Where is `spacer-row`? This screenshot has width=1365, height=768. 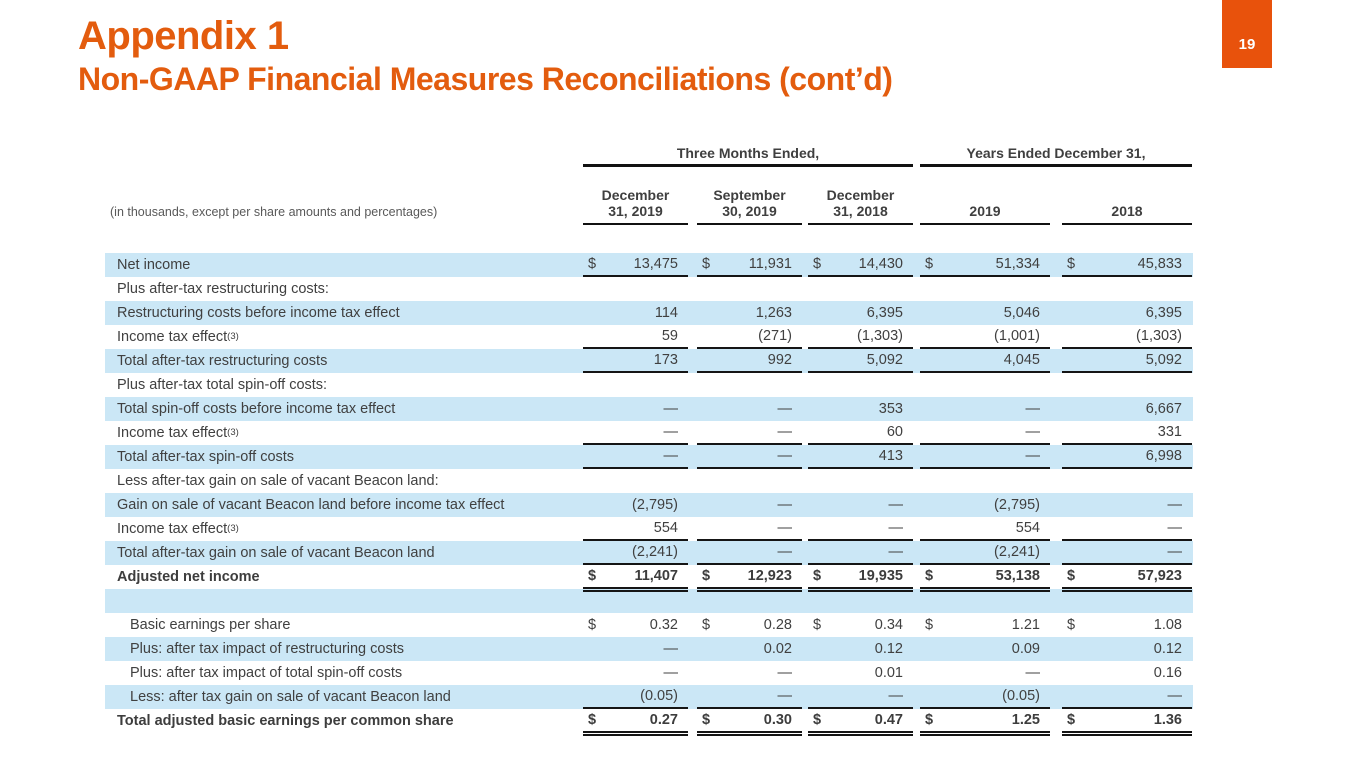
spacer-row is located at coordinates (649, 601).